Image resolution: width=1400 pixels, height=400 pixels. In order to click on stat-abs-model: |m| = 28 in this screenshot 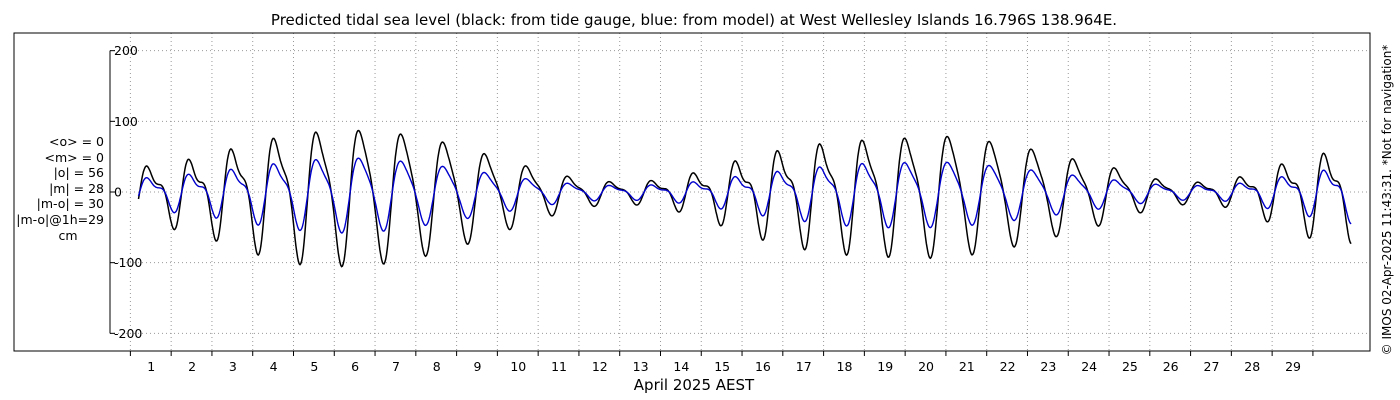, I will do `click(76, 188)`.